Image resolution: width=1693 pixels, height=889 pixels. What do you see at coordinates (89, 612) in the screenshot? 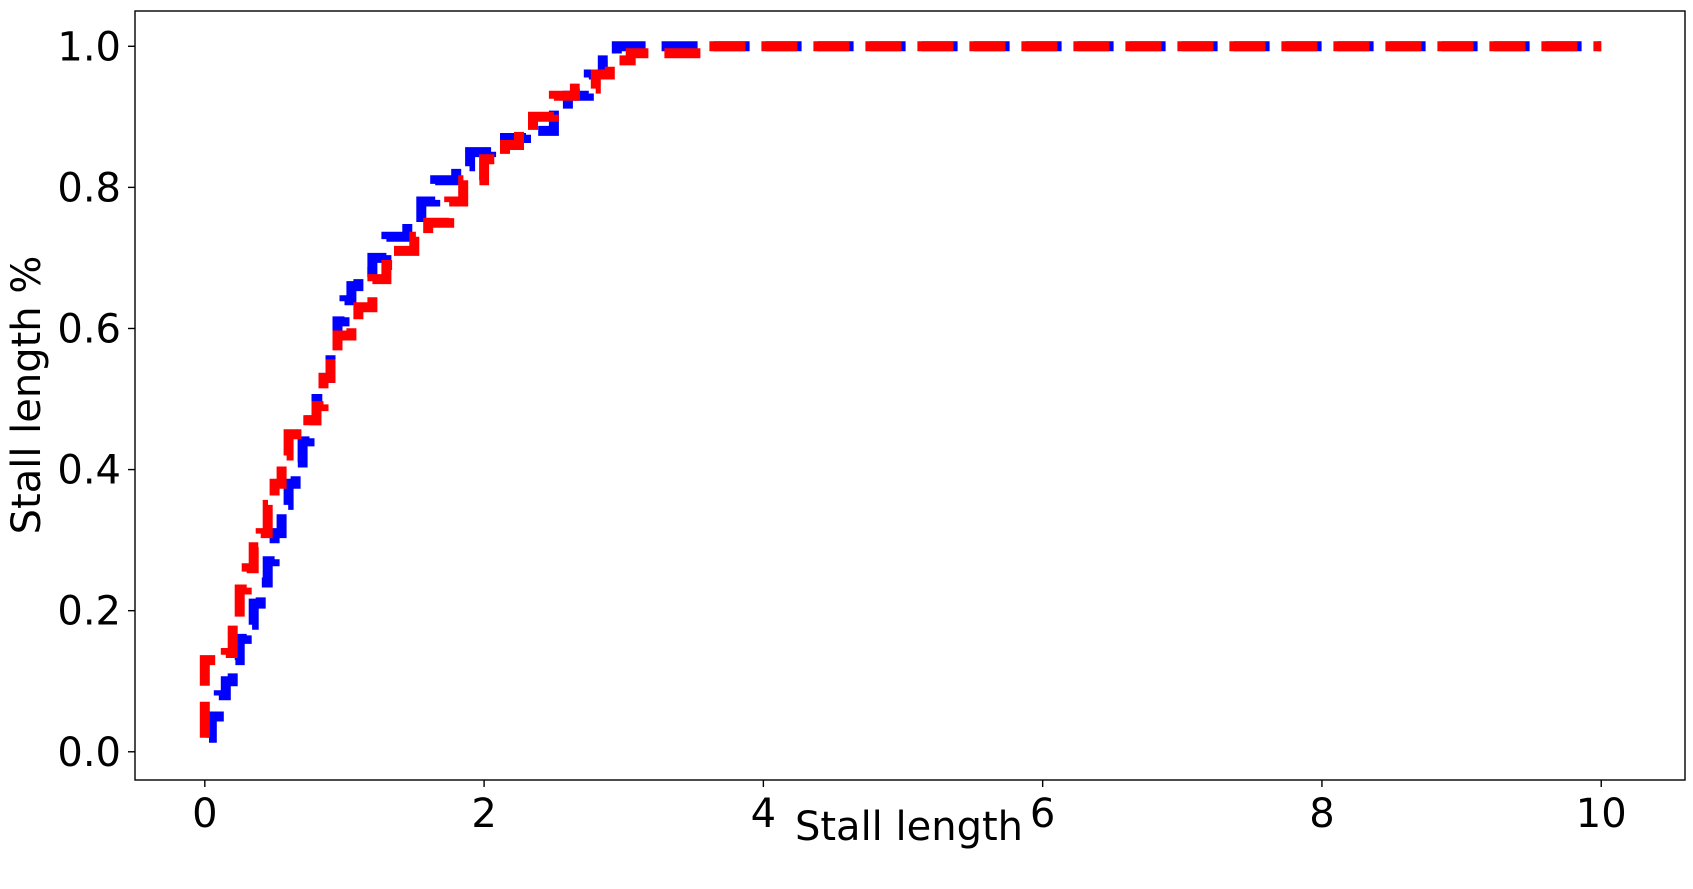
I see `y-tick-label: 0.2` at bounding box center [89, 612].